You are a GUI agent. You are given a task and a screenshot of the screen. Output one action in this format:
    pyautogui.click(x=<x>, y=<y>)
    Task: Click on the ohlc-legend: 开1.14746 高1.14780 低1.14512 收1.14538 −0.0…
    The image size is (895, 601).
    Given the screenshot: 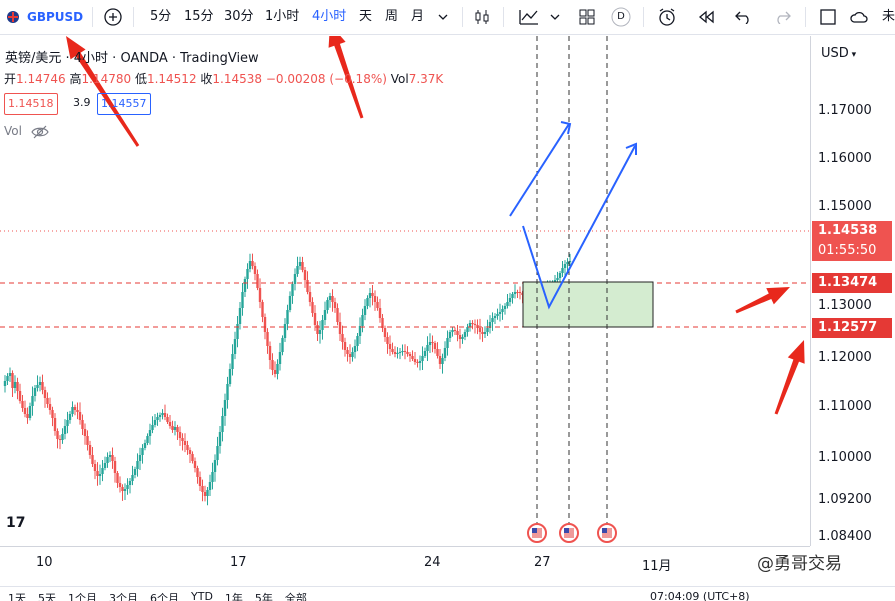 What is the action you would take?
    pyautogui.click(x=224, y=79)
    